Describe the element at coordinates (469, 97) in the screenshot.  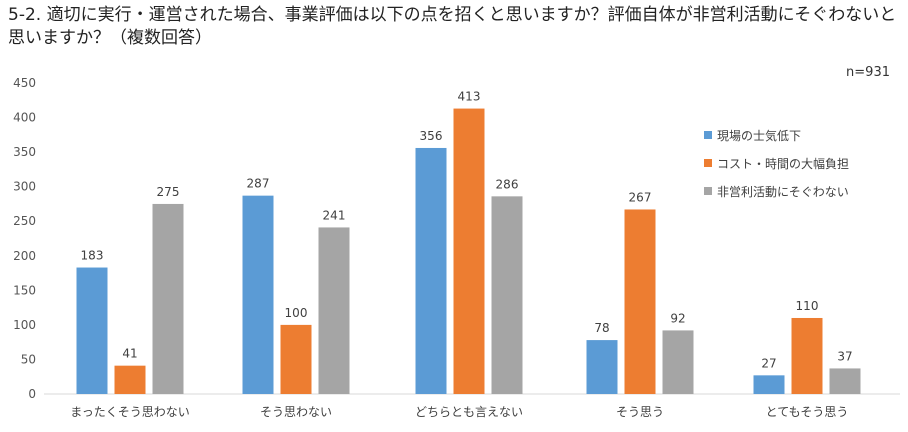
I see `data-label: 413` at that location.